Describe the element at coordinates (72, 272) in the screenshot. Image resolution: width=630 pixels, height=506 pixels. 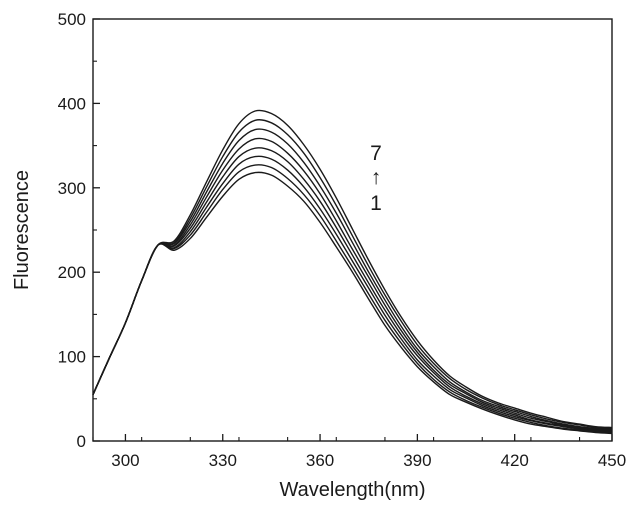
I see `y-tick-label: 200` at that location.